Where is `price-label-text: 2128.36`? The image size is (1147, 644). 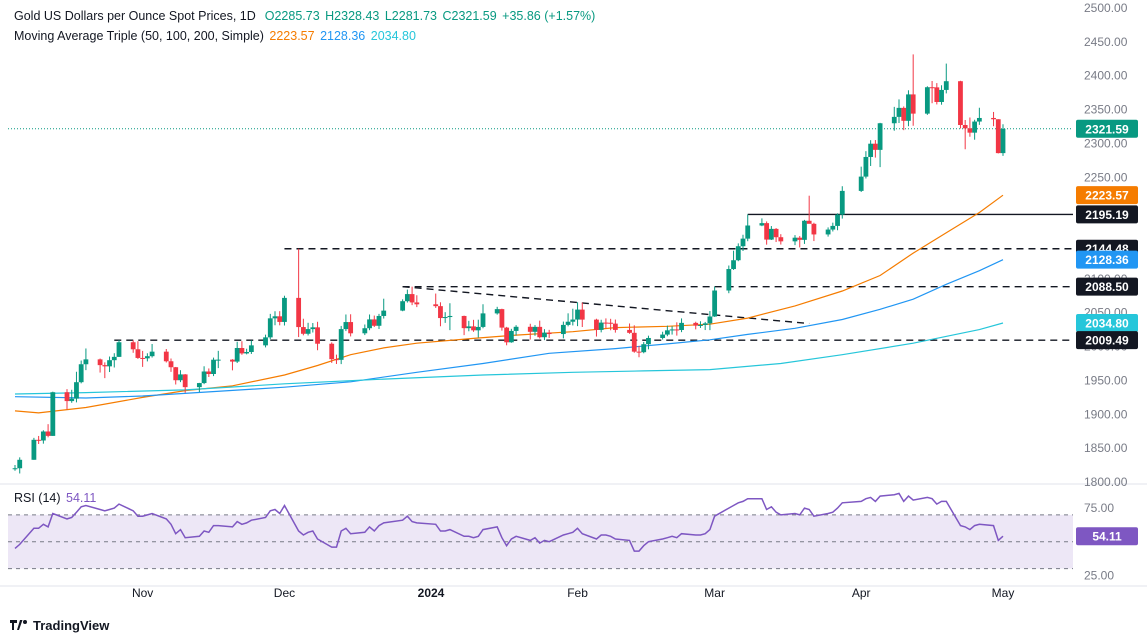
price-label-text: 2128.36 is located at coordinates (1107, 260).